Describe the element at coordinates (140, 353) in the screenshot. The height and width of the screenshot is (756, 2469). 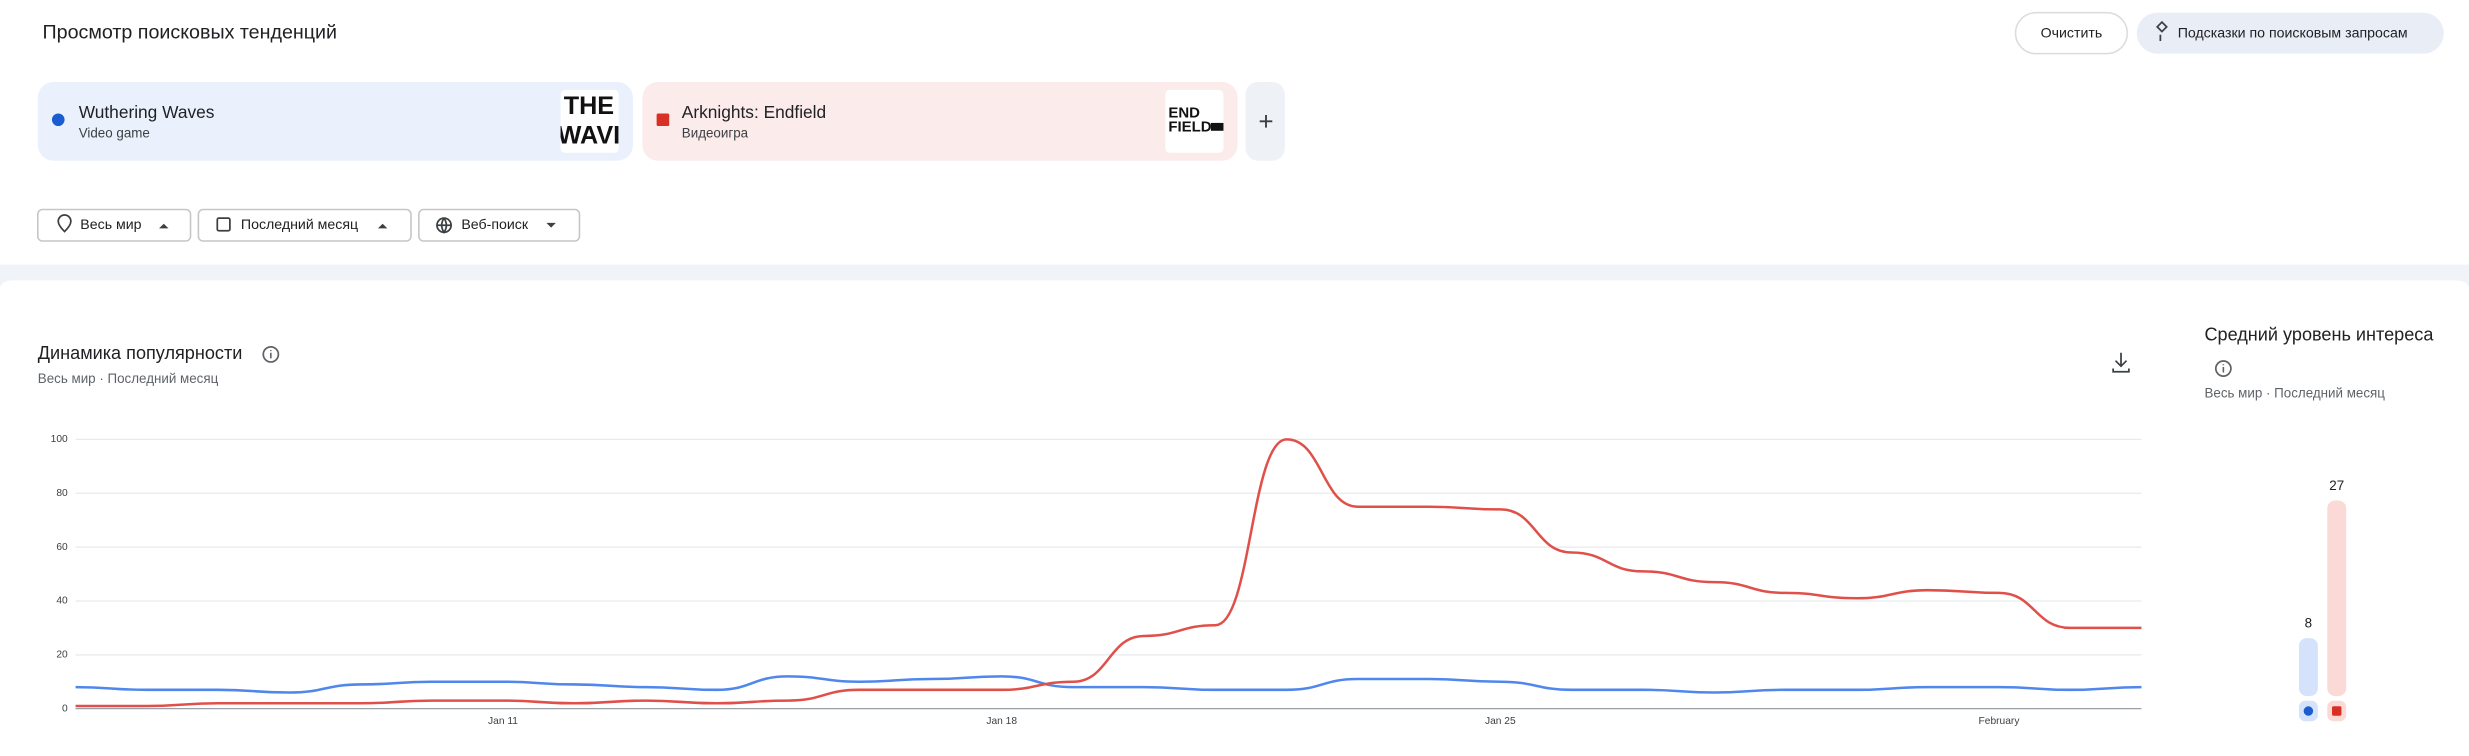
I see `chart-title: Динамика популярности` at that location.